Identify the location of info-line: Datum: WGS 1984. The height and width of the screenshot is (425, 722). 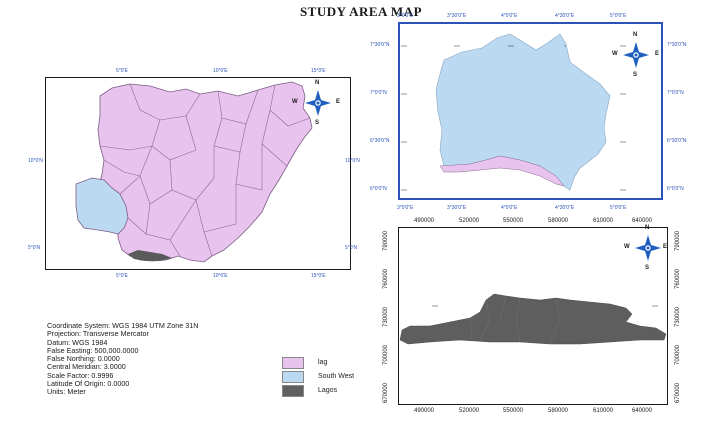
(77, 342).